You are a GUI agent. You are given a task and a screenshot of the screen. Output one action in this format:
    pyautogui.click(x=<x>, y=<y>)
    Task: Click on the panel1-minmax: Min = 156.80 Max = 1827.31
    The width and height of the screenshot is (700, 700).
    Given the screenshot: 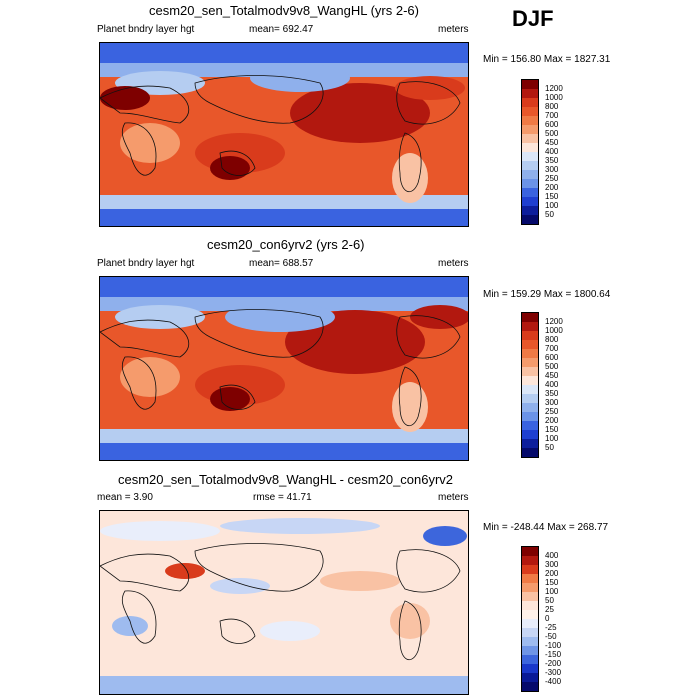 What is the action you would take?
    pyautogui.click(x=547, y=59)
    